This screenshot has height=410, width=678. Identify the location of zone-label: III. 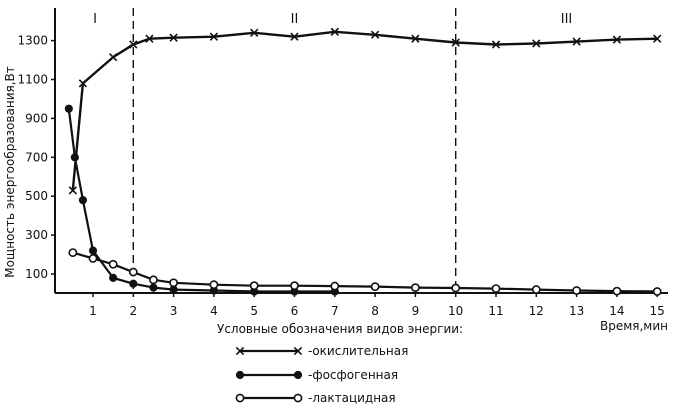
(567, 19).